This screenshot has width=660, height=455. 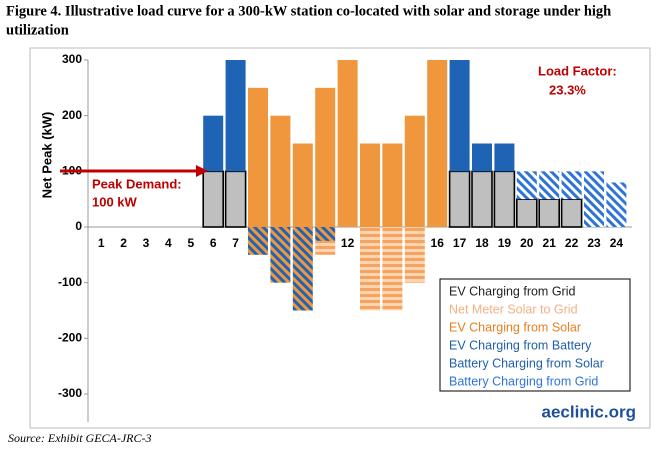 I want to click on annotation: Peak Demand:, so click(x=137, y=183).